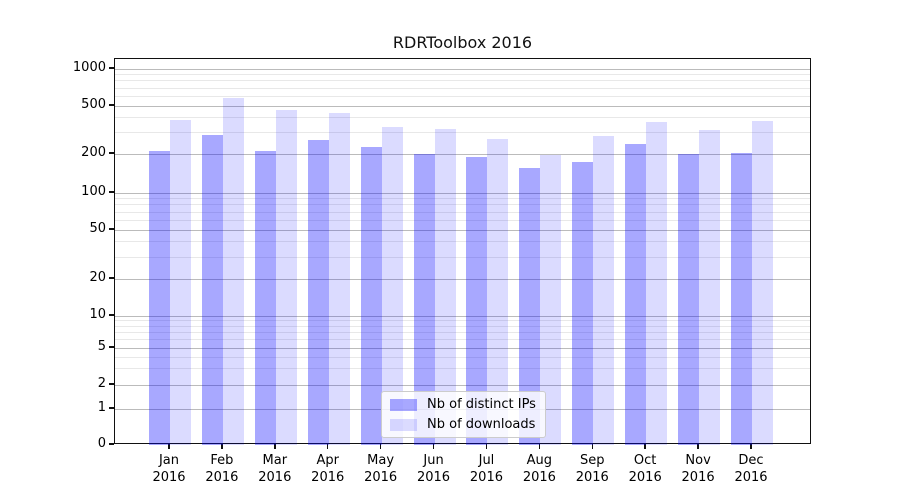 The height and width of the screenshot is (500, 900). What do you see at coordinates (275, 469) in the screenshot?
I see `x-tick-label: Mar 2016` at bounding box center [275, 469].